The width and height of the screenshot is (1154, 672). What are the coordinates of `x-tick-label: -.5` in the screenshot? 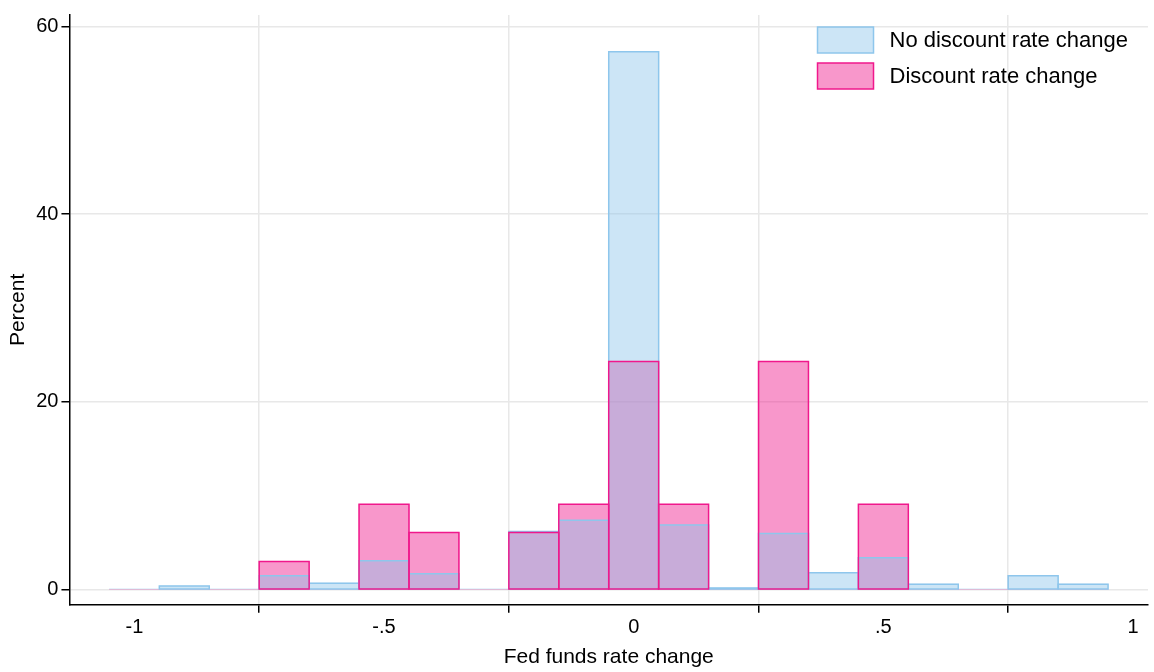 It's located at (384, 626).